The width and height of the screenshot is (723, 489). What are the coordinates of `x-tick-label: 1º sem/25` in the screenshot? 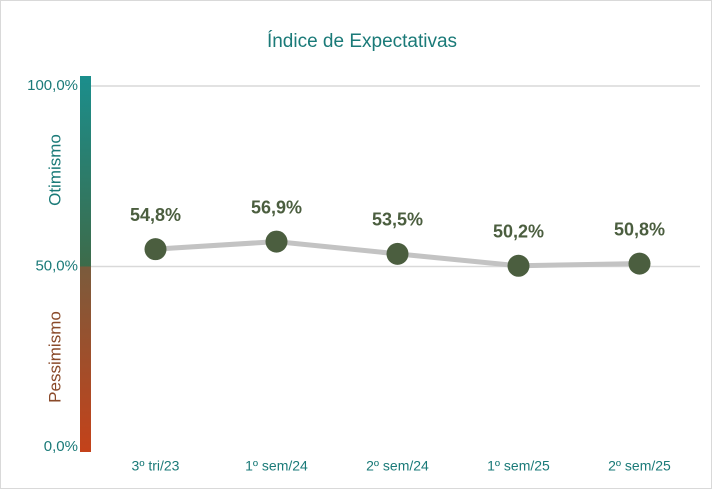 It's located at (518, 466).